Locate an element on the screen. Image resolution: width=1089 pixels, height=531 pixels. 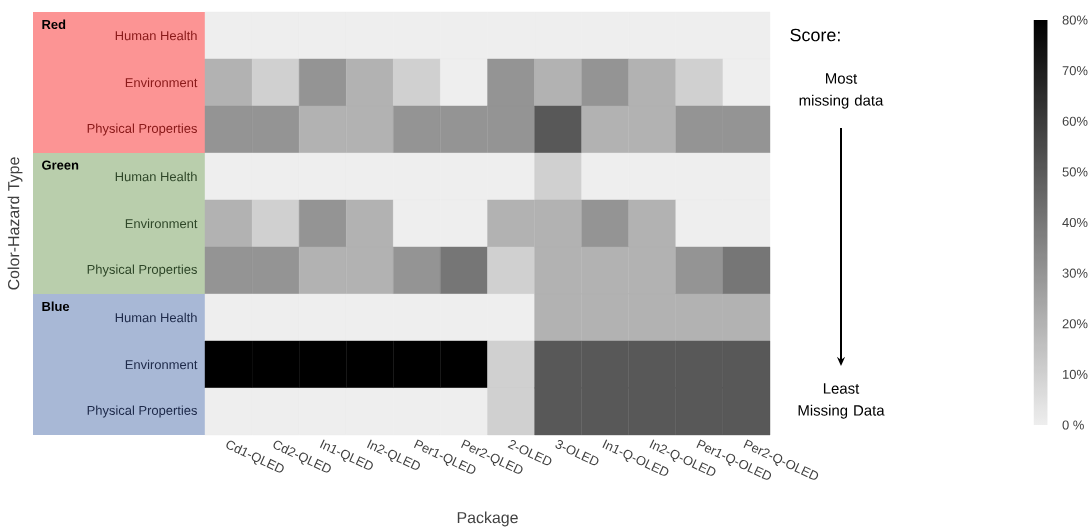
color-bar-label: 50% is located at coordinates (1075, 172).